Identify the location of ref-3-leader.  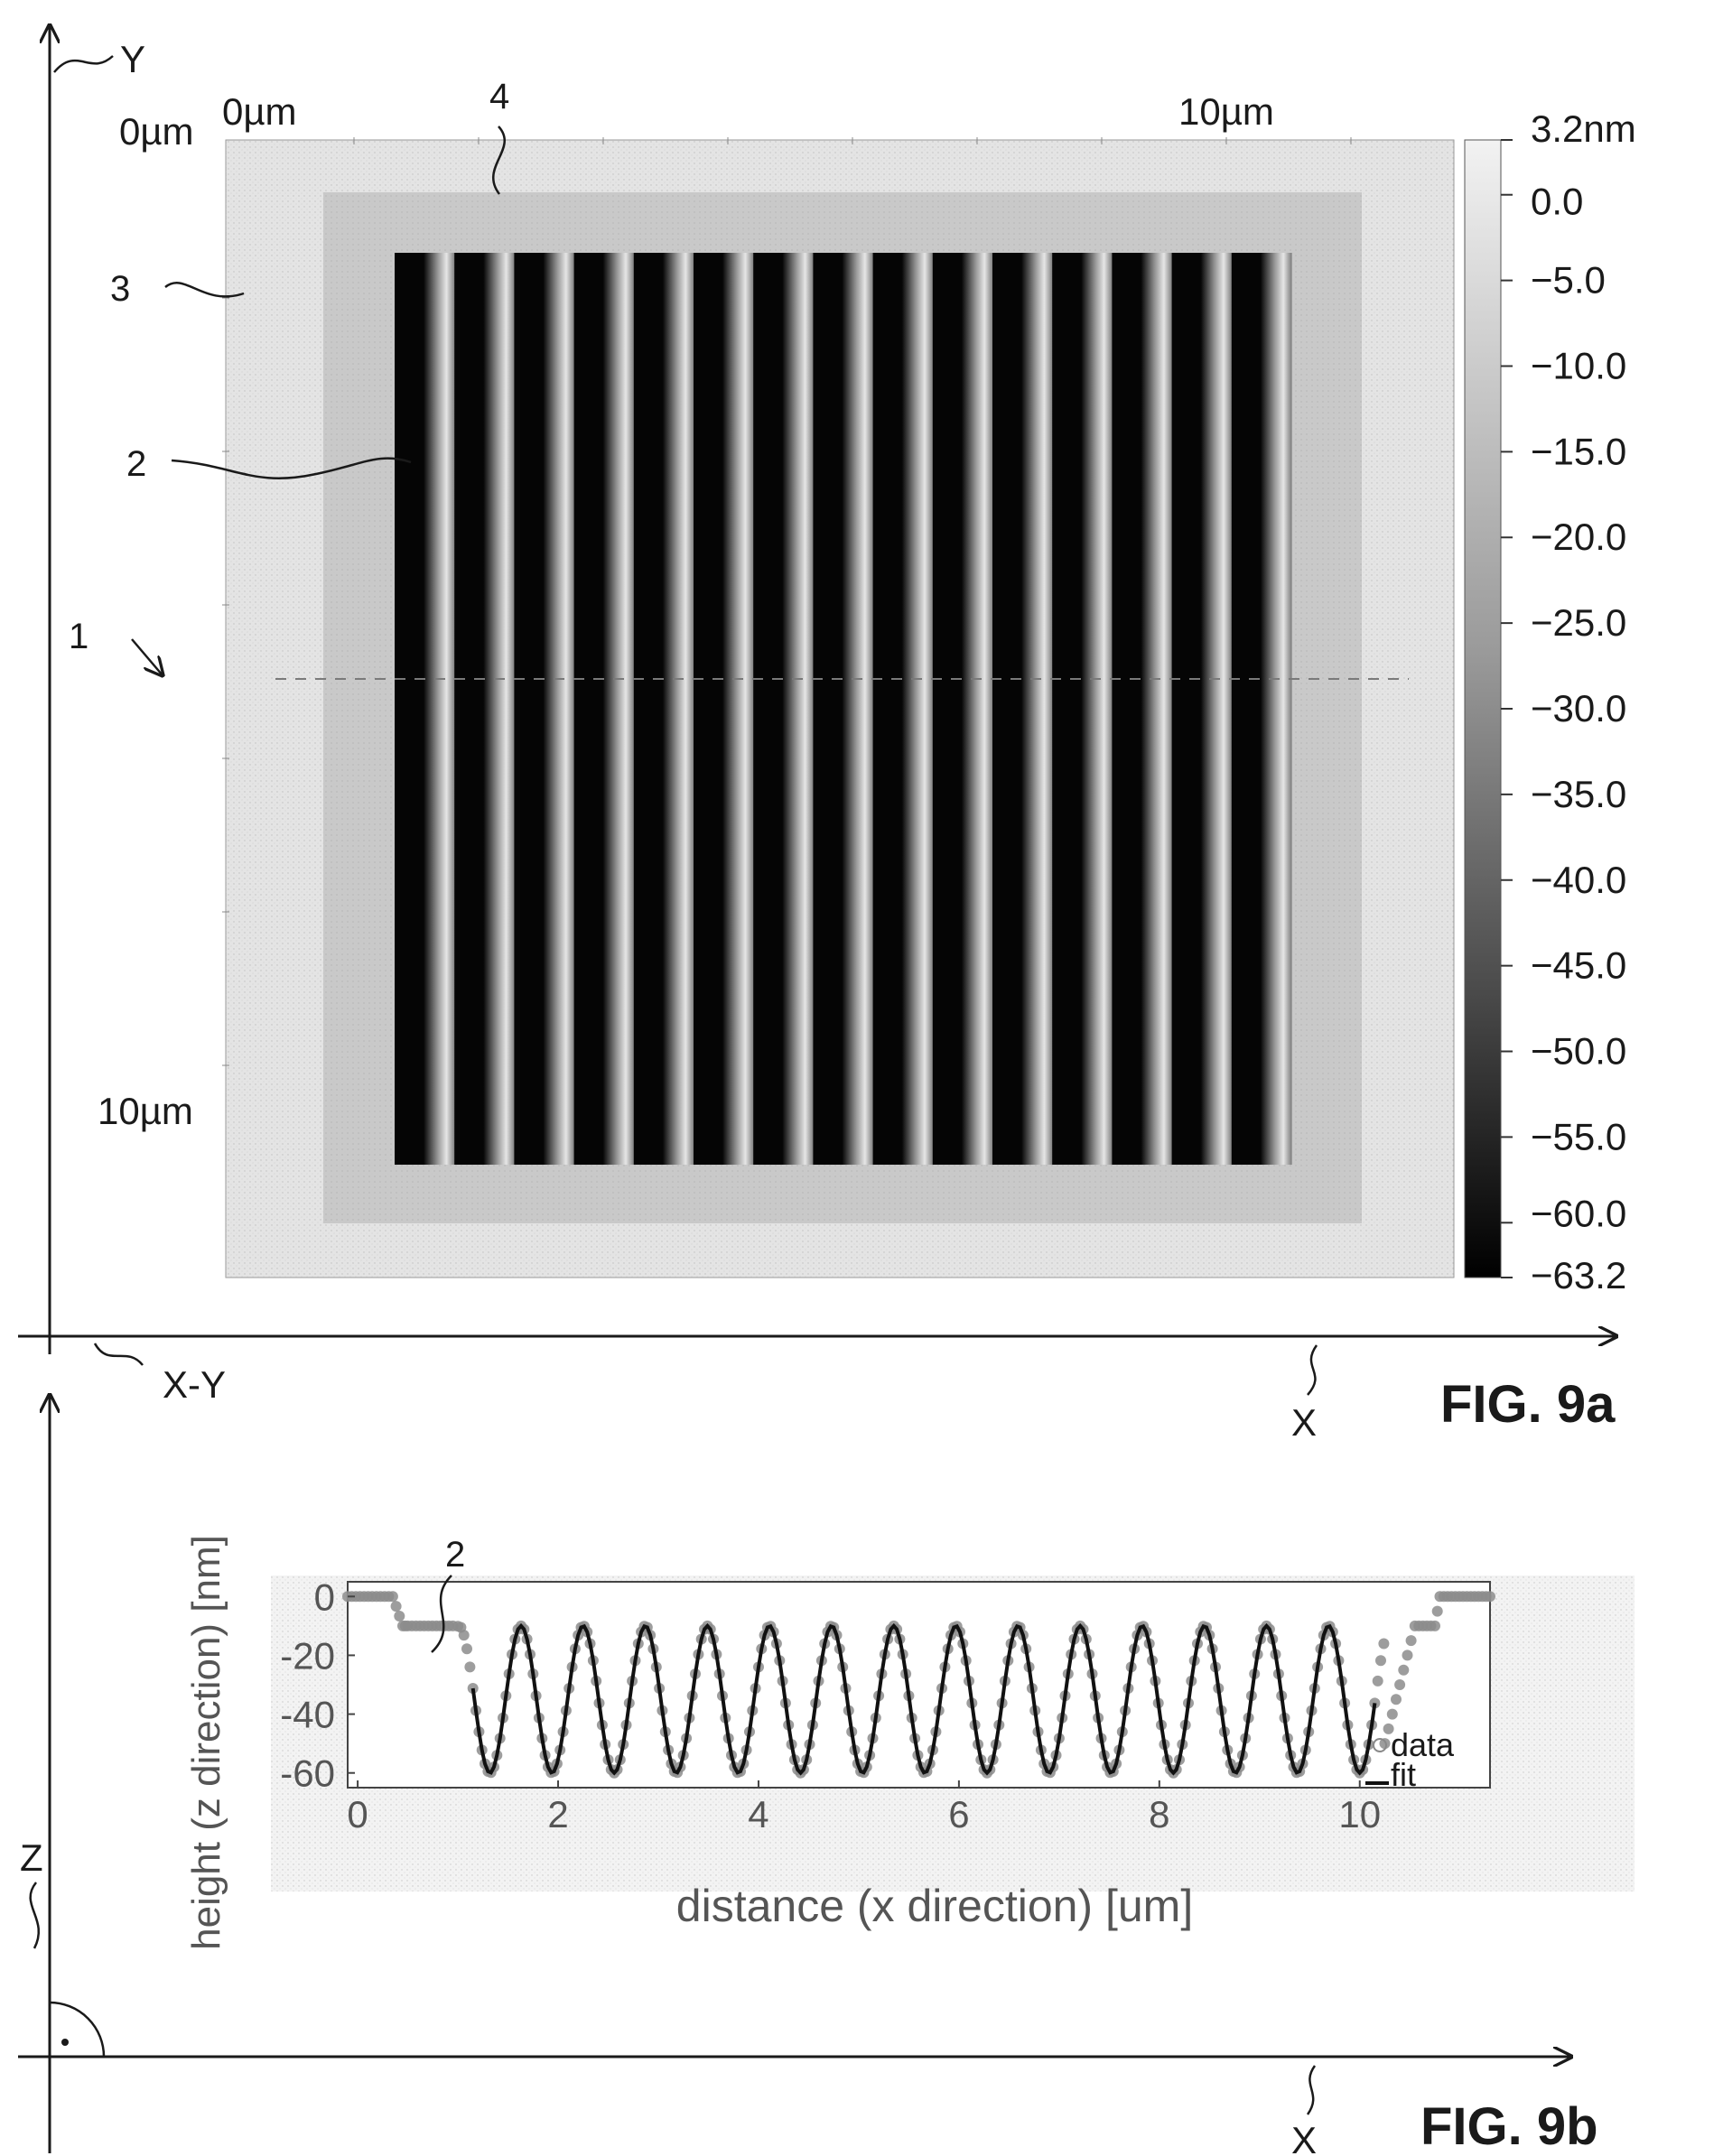
(204, 290).